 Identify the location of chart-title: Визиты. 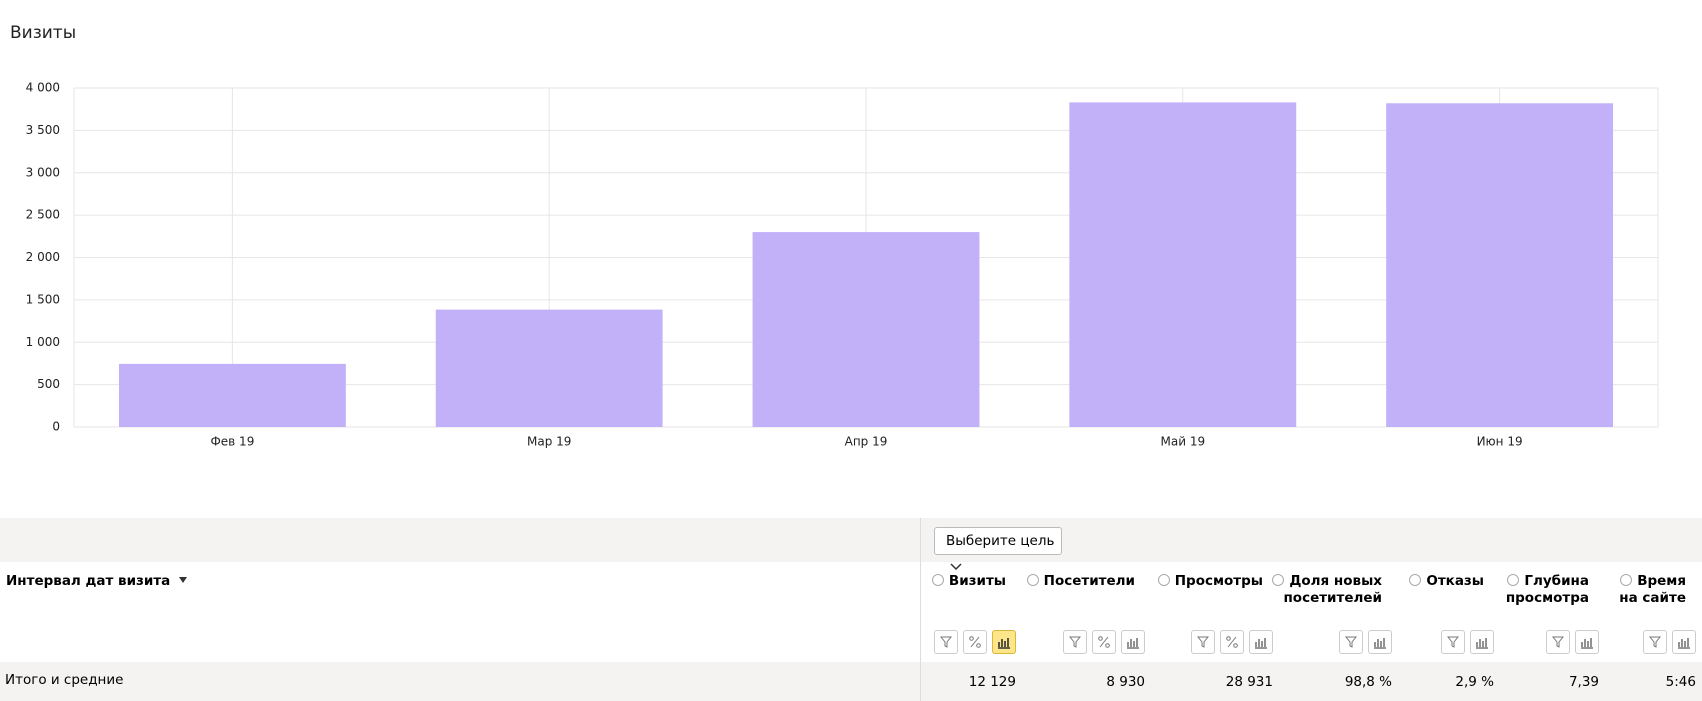
(43, 33).